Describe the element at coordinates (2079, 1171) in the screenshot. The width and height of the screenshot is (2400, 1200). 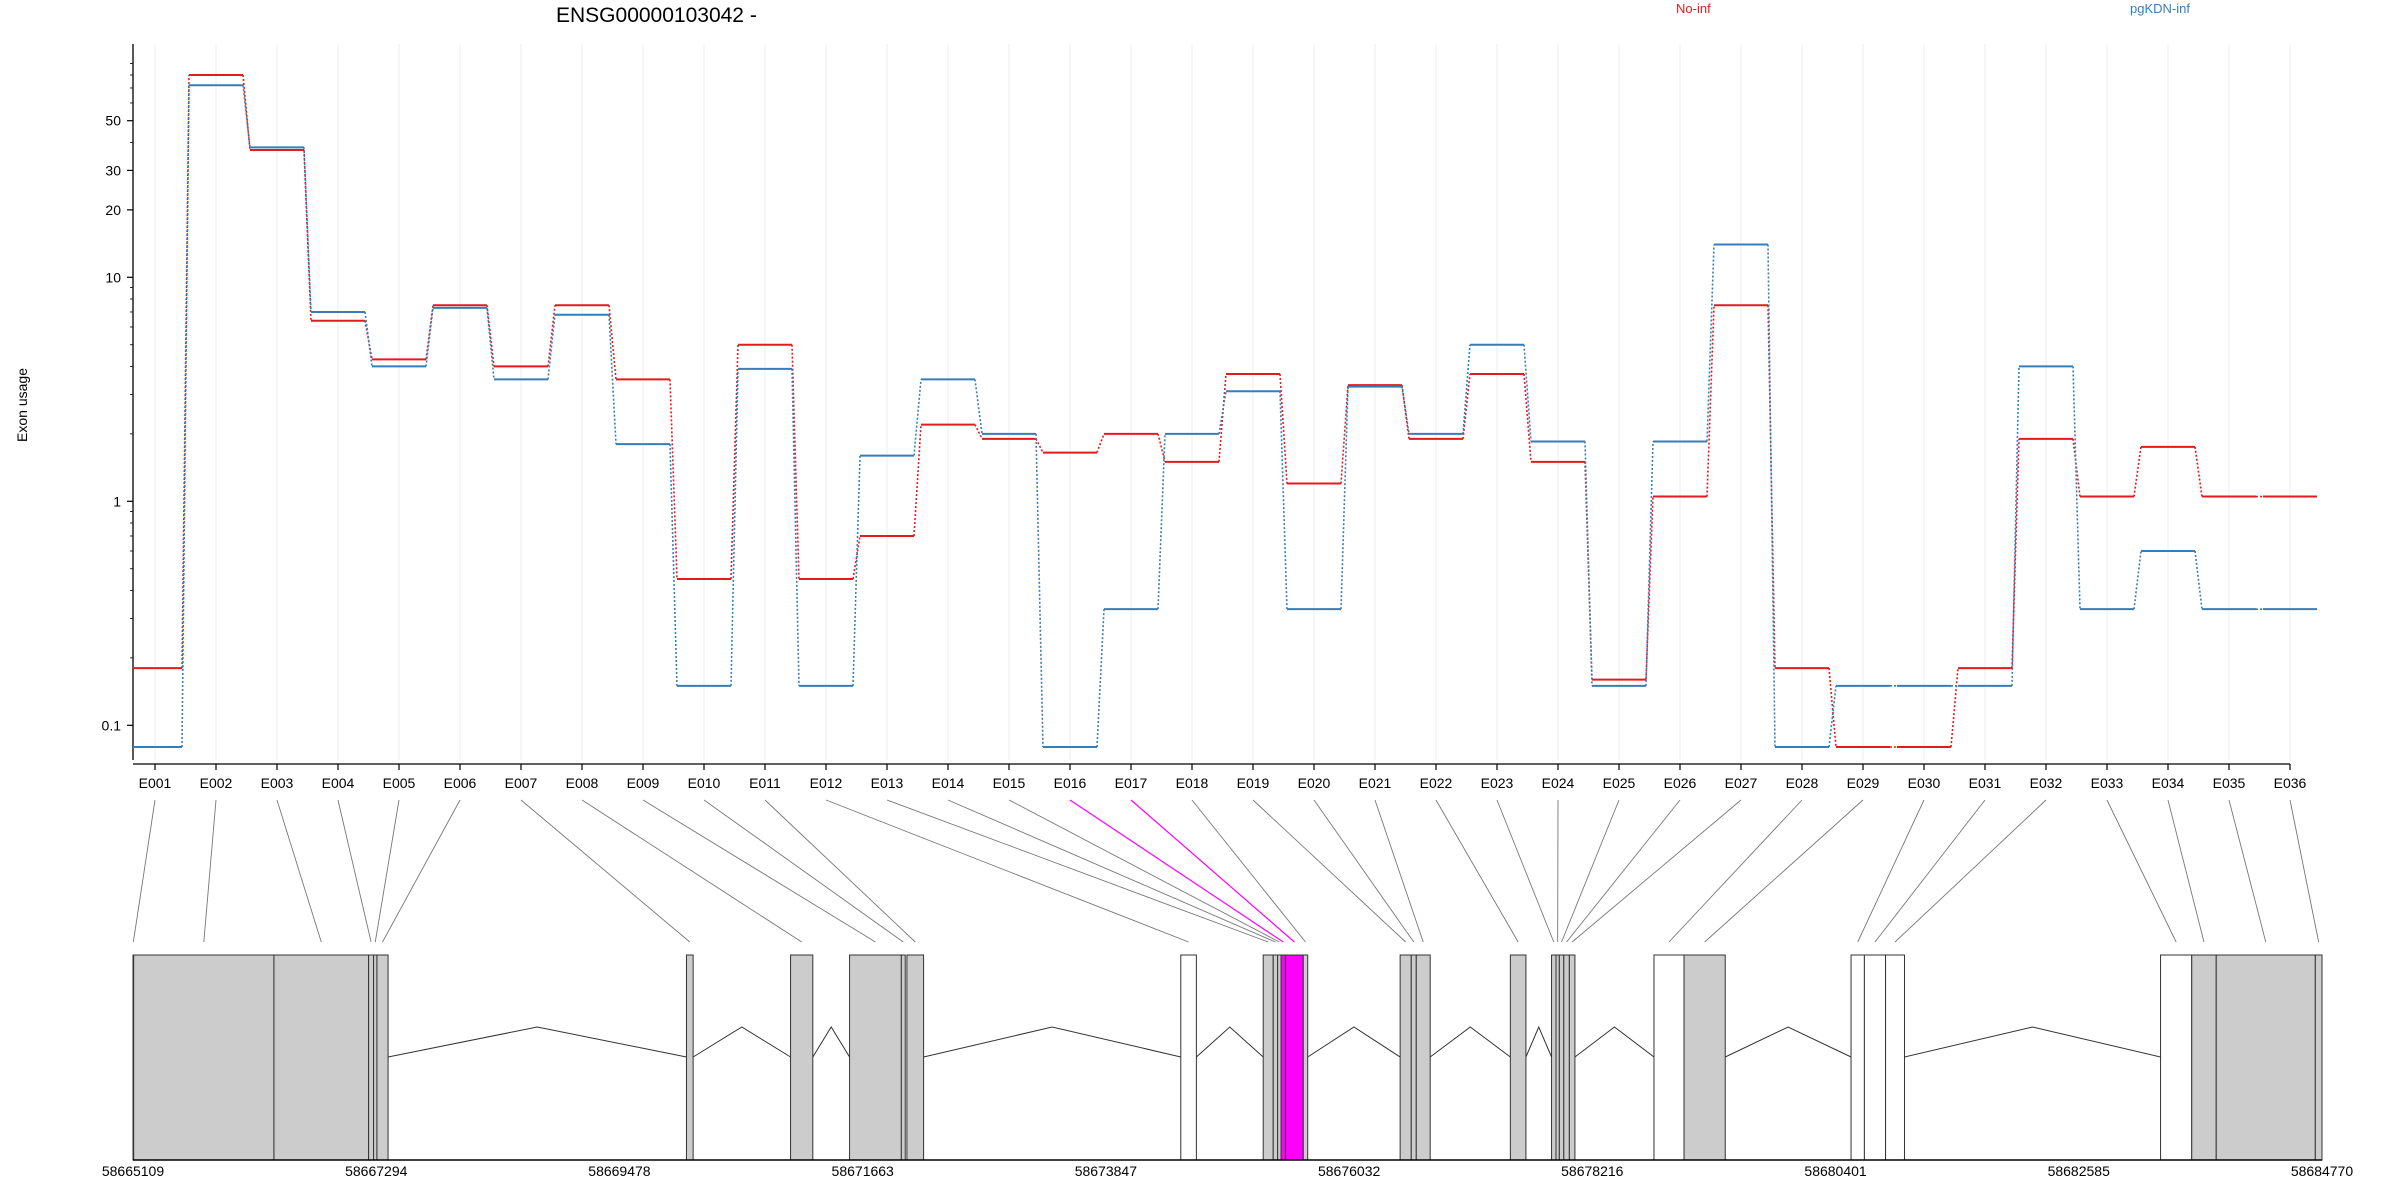
I see `coordinate-label: 58682585` at that location.